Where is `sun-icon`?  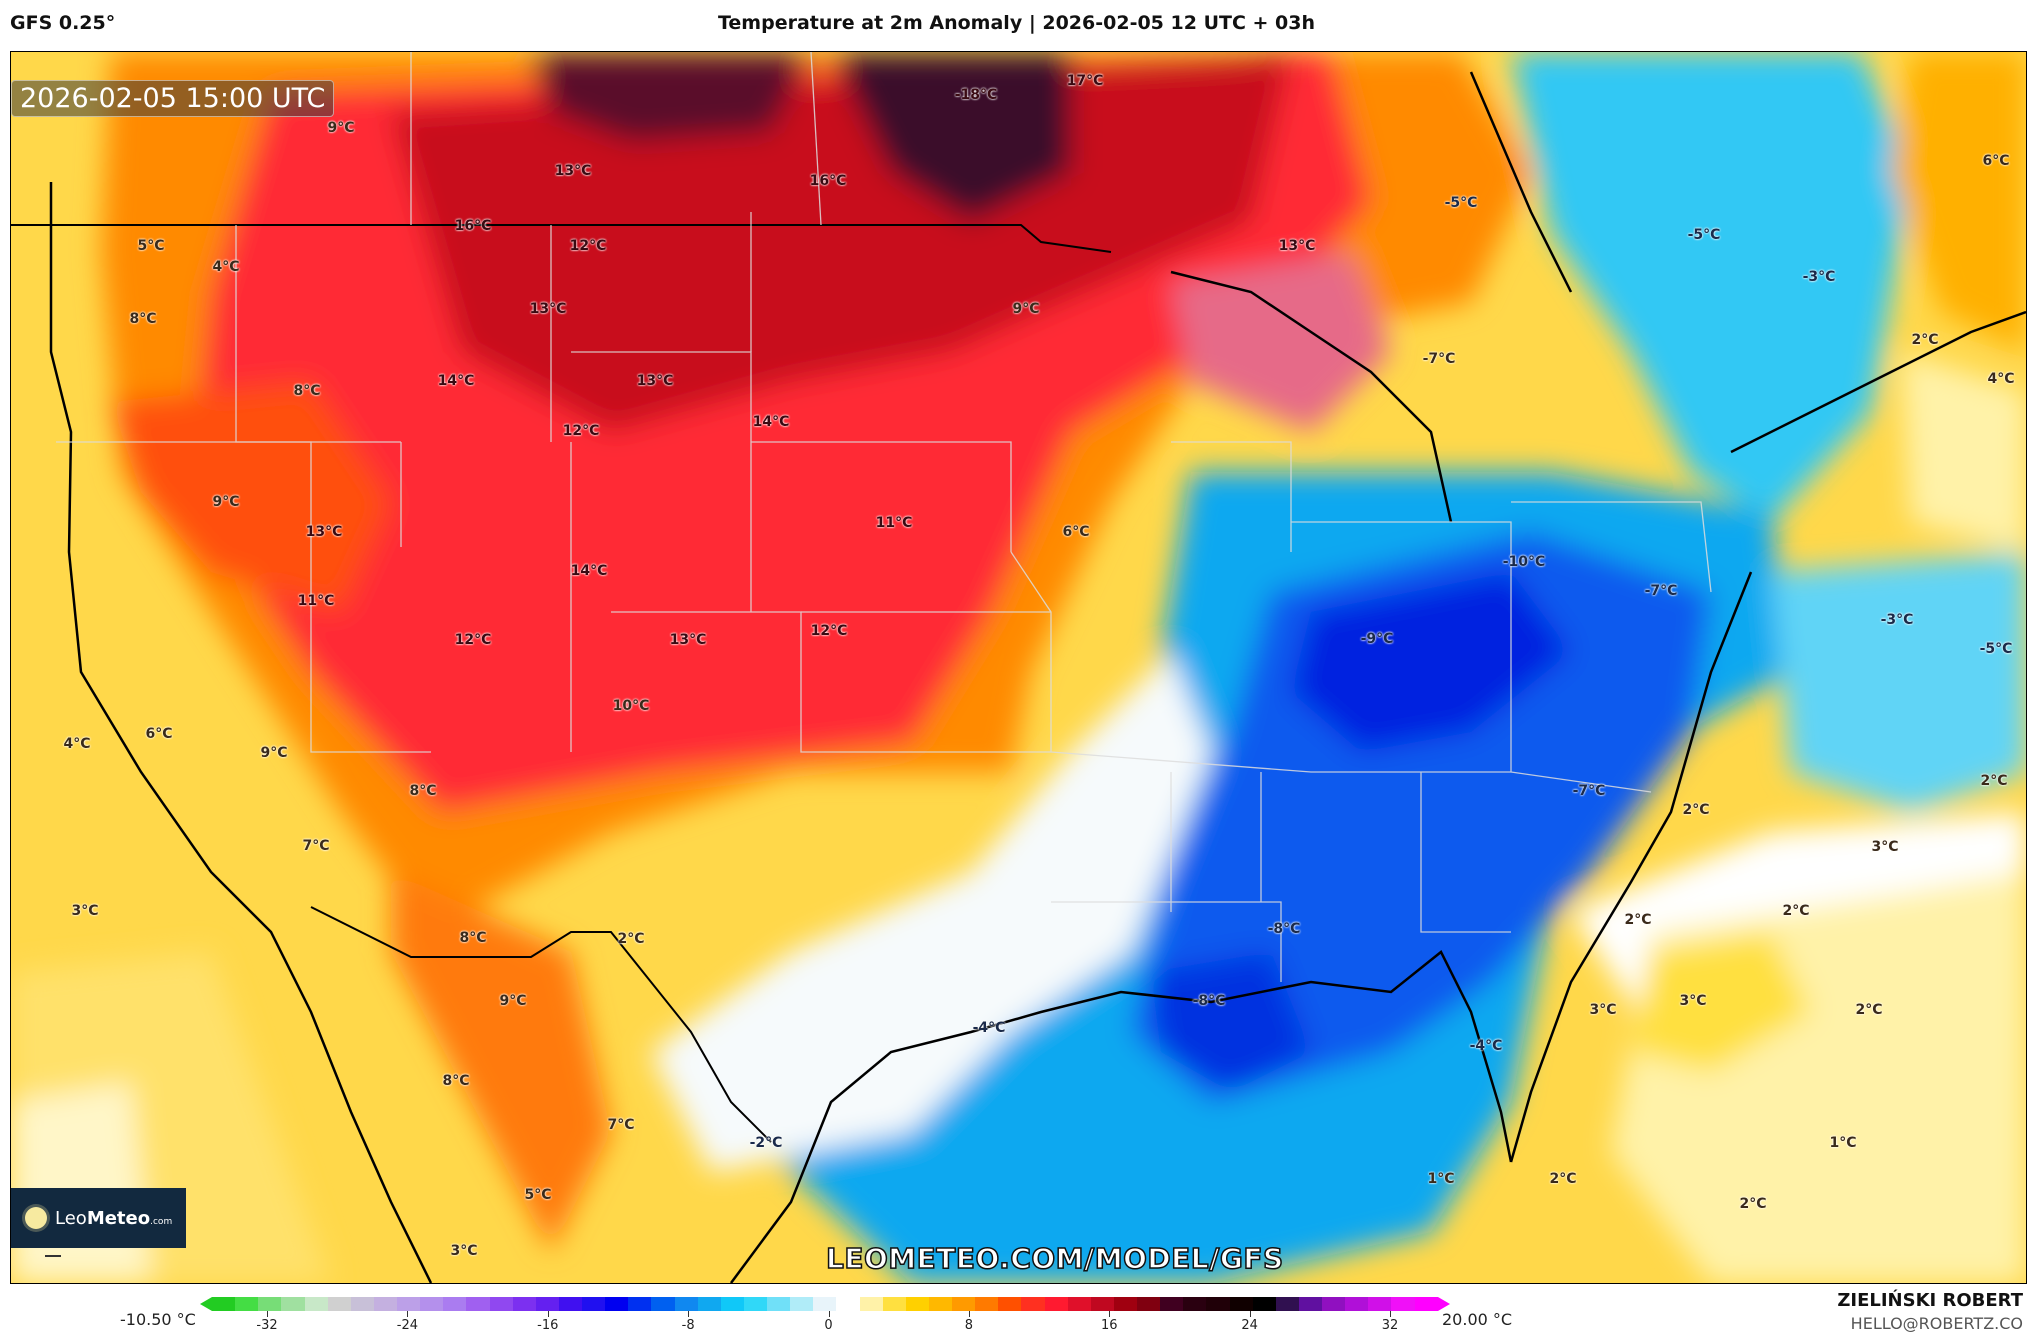 sun-icon is located at coordinates (36, 1218).